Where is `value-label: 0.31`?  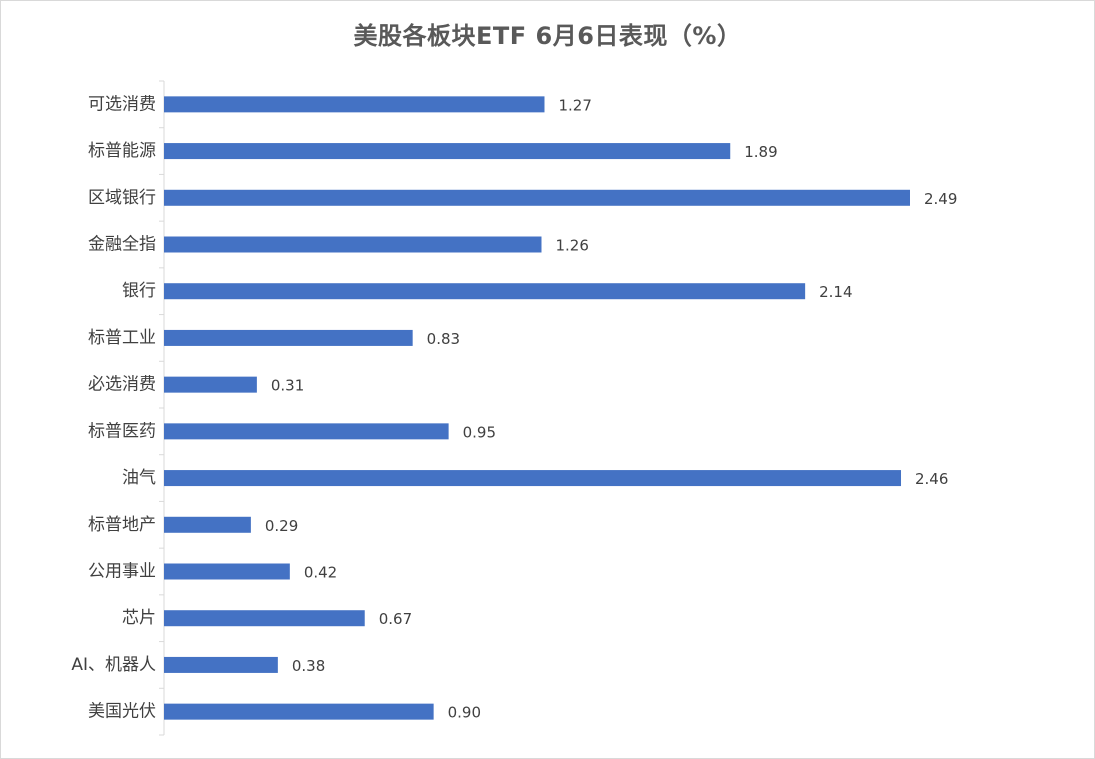
value-label: 0.31 is located at coordinates (287, 386).